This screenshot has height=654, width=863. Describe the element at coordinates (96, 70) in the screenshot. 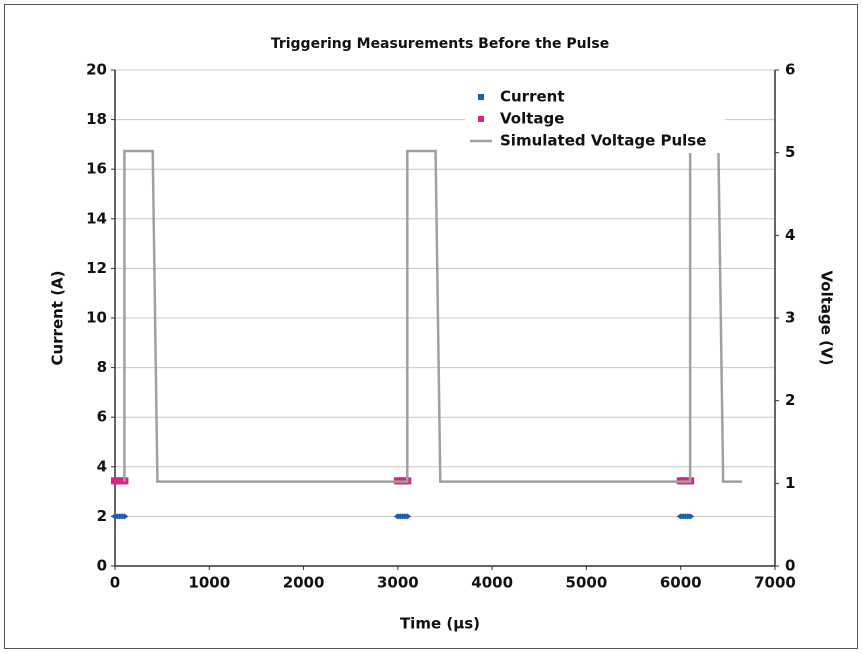

I see `y-tick-label: 20` at that location.